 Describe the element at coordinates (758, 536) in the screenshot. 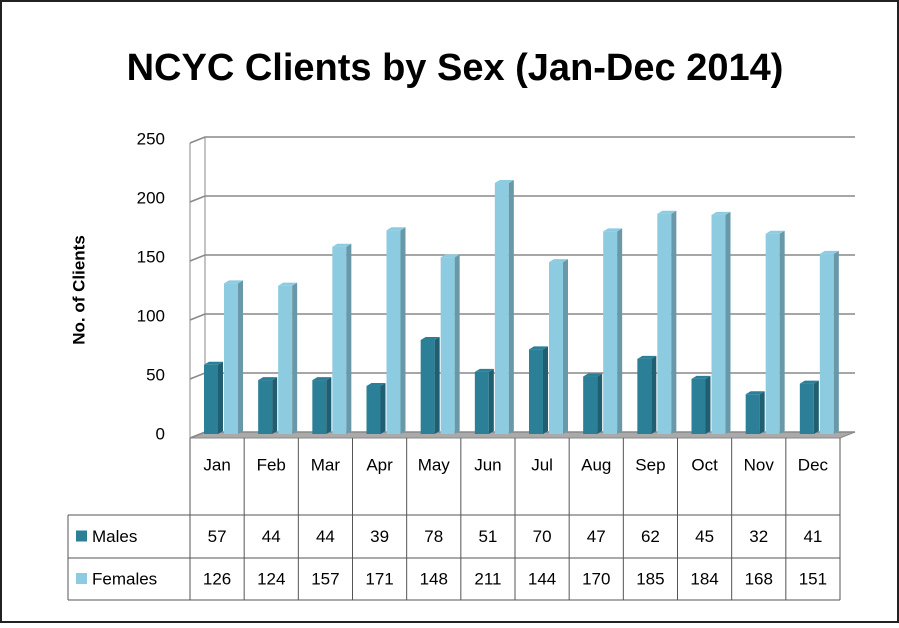

I see `table-value: 32` at that location.